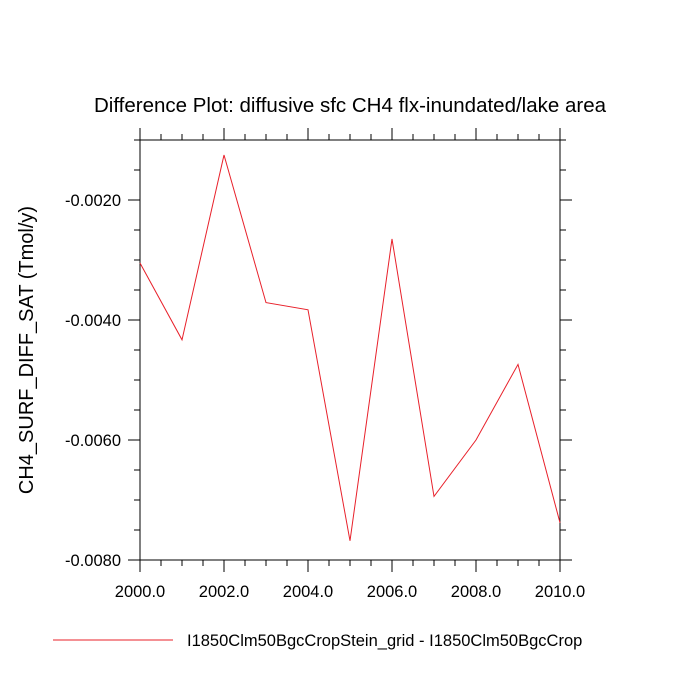  I want to click on x-tick-label: 2006.0, so click(392, 592).